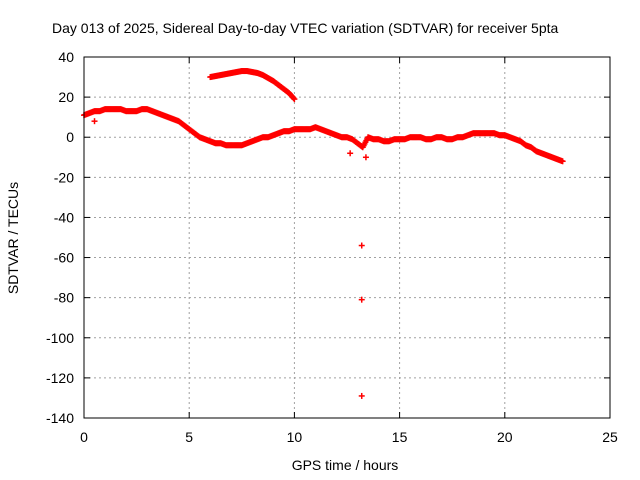 The height and width of the screenshot is (480, 640). I want to click on y-tick-label: -80, so click(64, 298).